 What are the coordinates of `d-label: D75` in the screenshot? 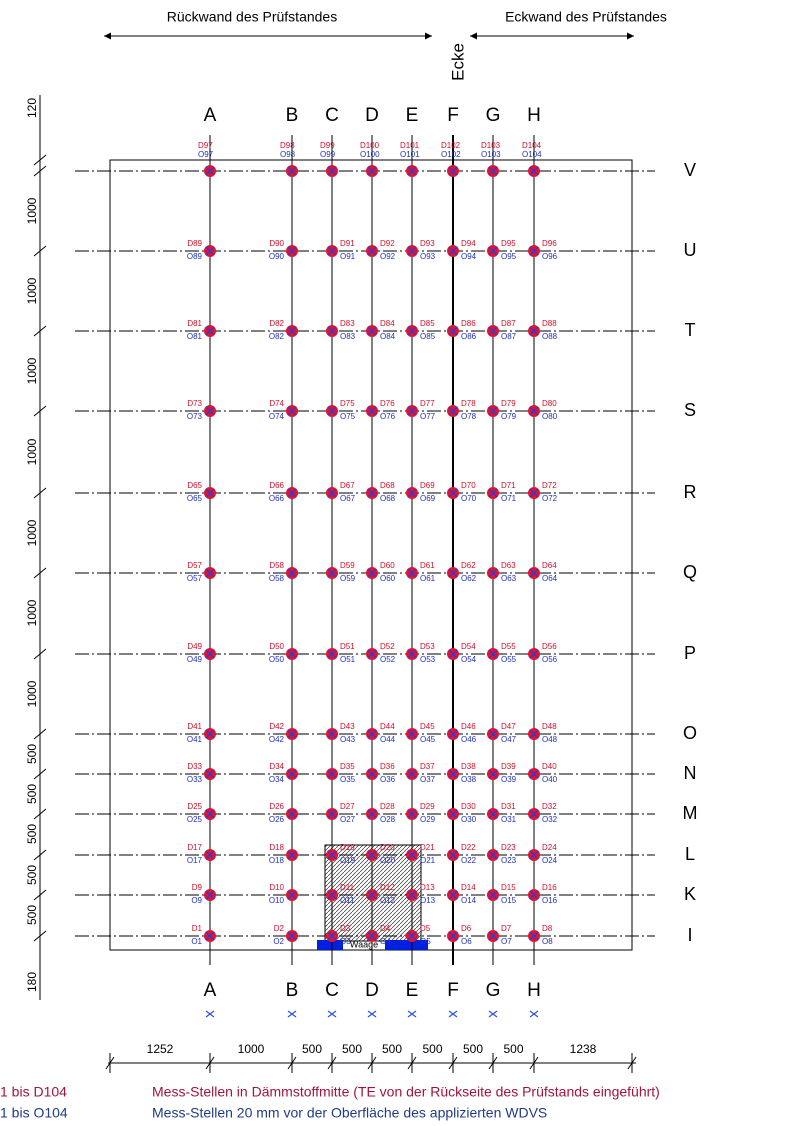 It's located at (347, 403).